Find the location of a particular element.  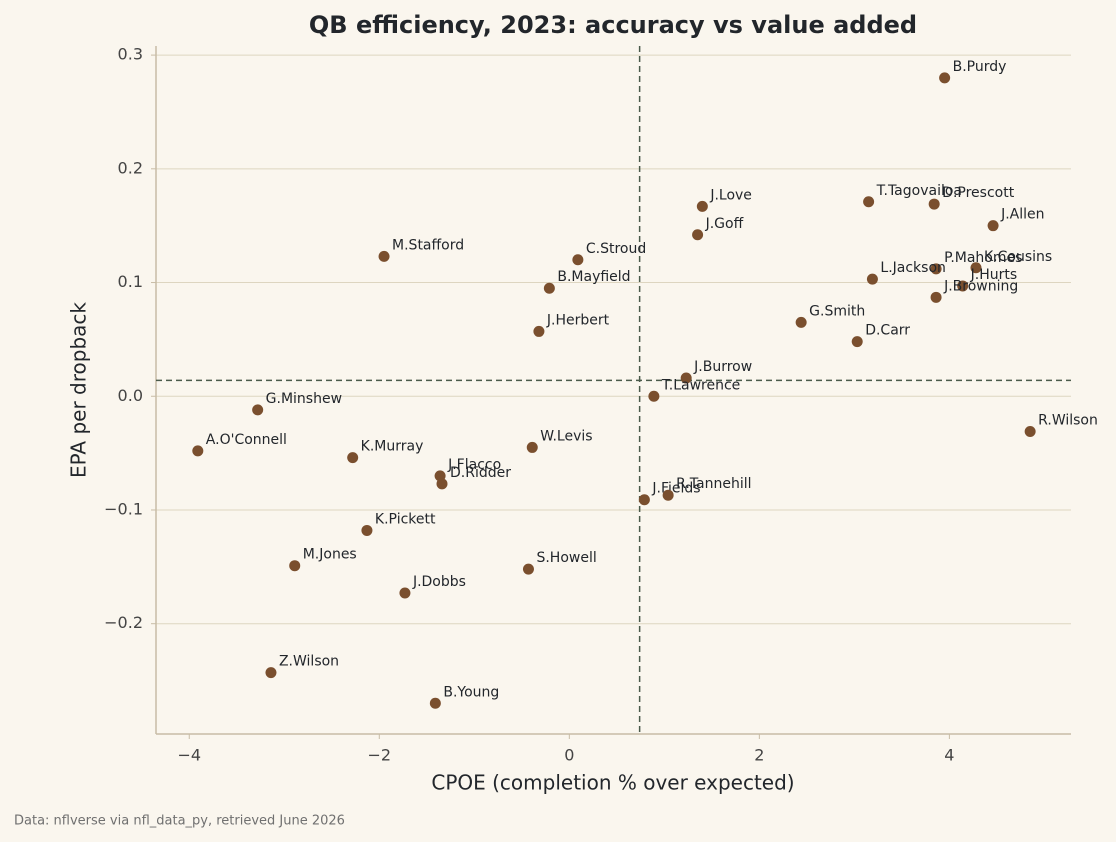

point-label: D.Prescott is located at coordinates (978, 193).